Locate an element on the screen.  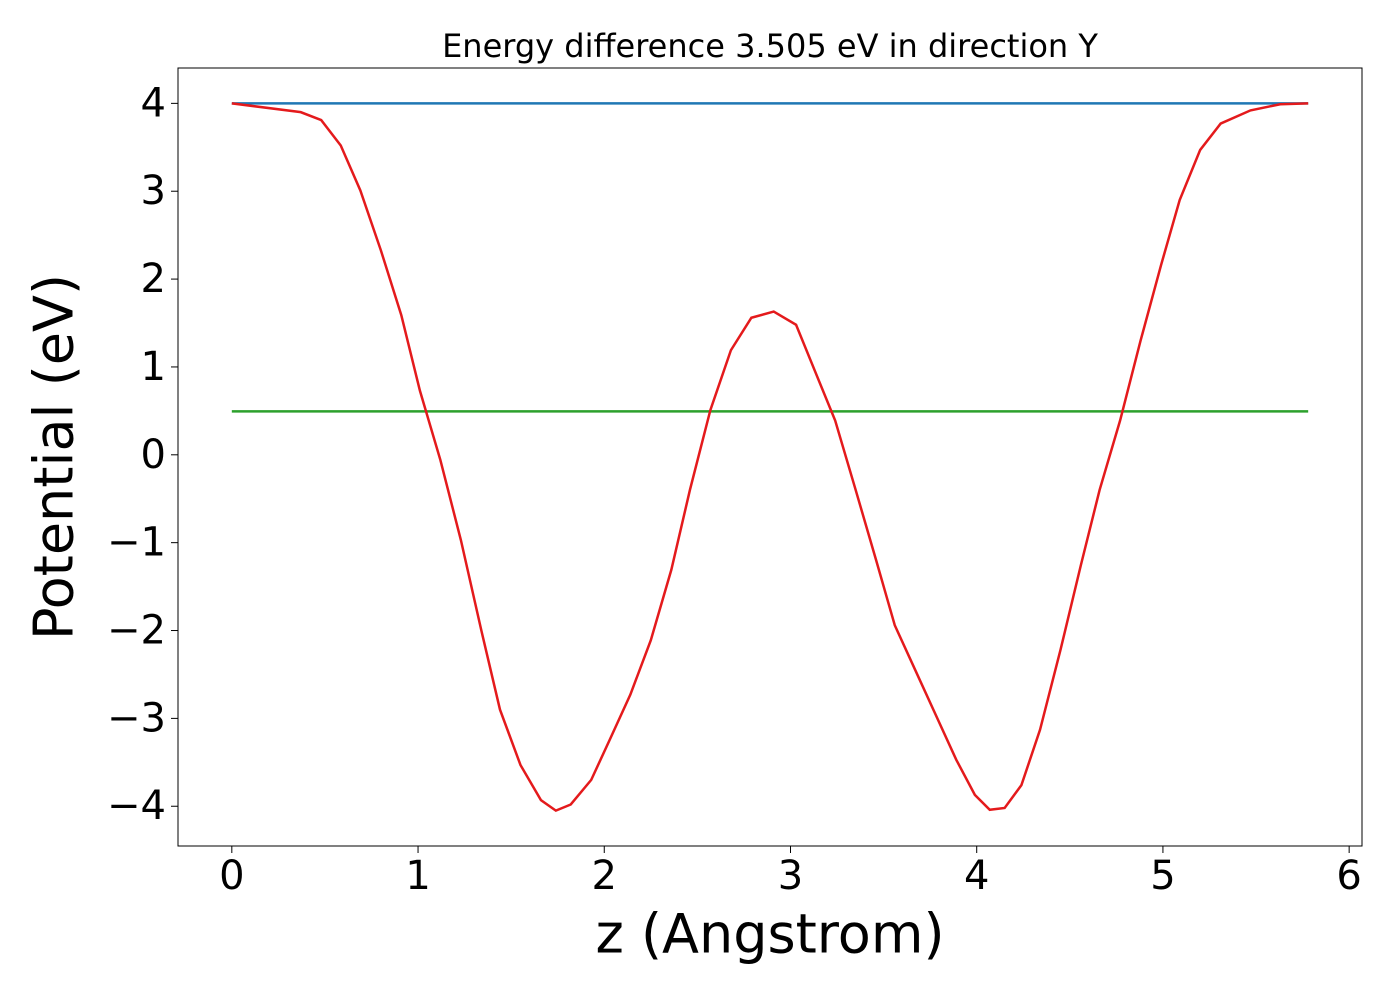
x-tick-label: 6 is located at coordinates (1348, 876).